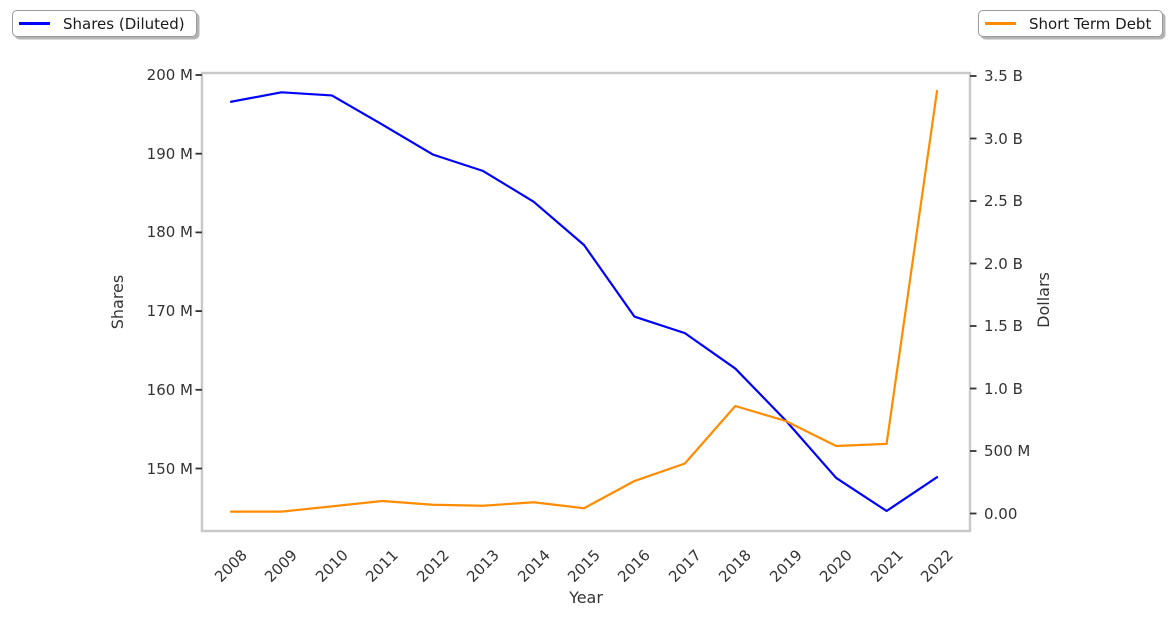  Describe the element at coordinates (1003, 388) in the screenshot. I see `right-tick-label: 1.0 B` at that location.